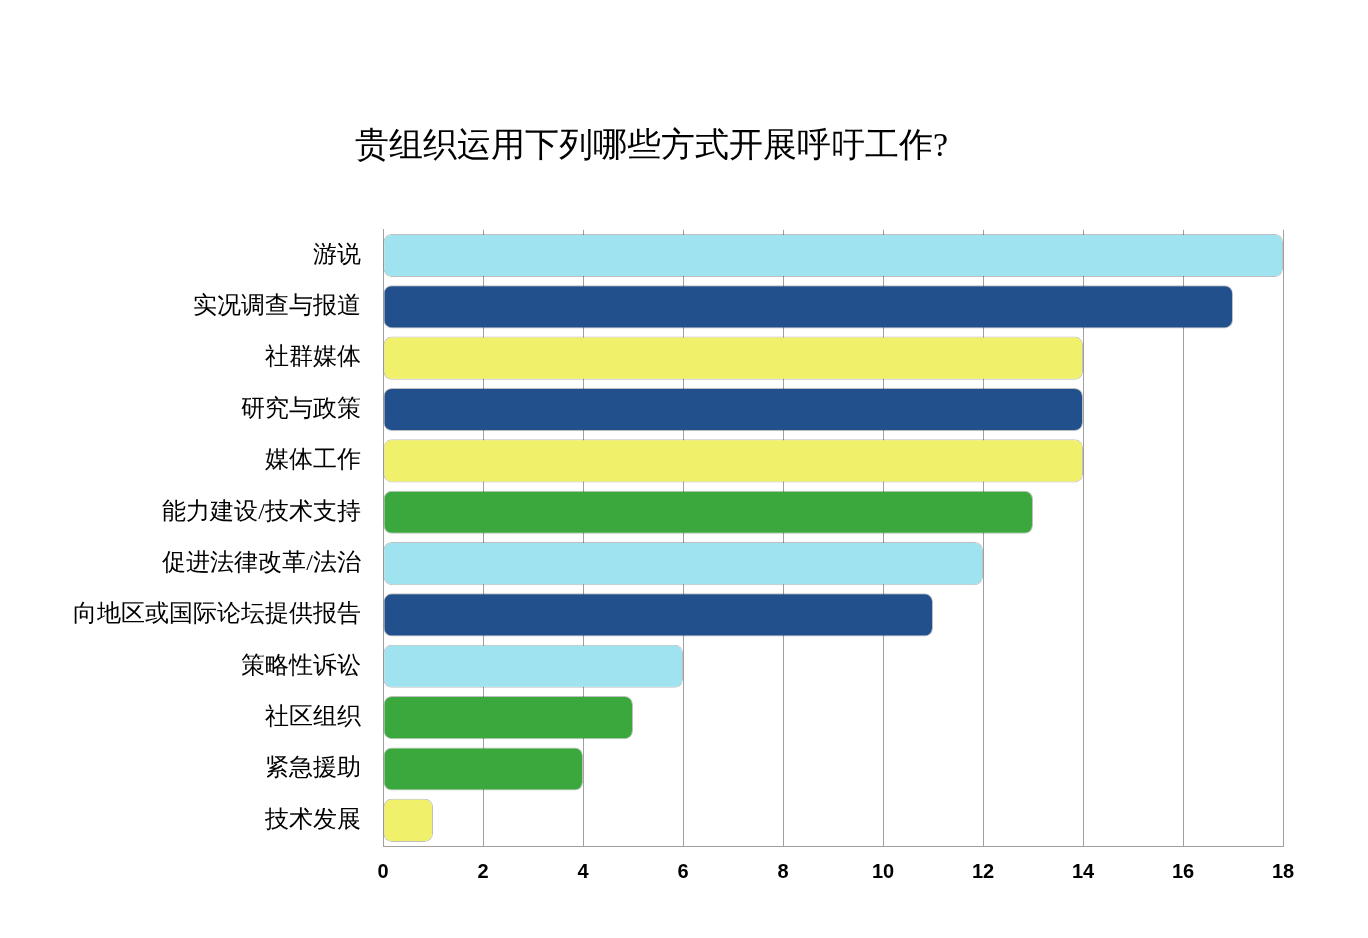 The image size is (1368, 938). What do you see at coordinates (783, 870) in the screenshot?
I see `x-tick-label: 8` at bounding box center [783, 870].